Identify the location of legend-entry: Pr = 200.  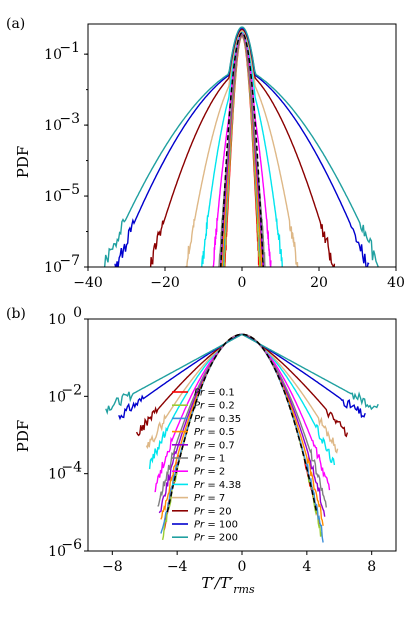
(216, 538).